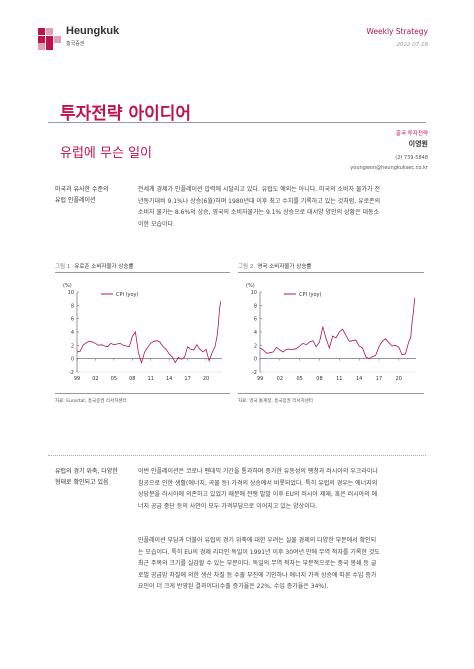 The image size is (474, 669). I want to click on heungkuk-logo-icon, so click(49, 39).